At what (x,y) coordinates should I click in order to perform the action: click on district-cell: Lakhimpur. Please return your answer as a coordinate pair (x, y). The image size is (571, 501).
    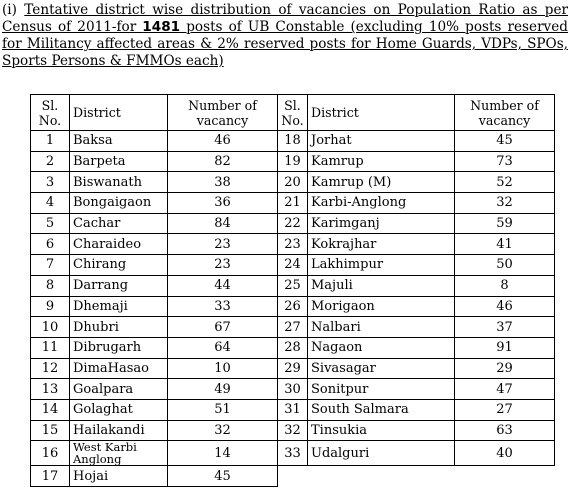
    Looking at the image, I should click on (381, 265).